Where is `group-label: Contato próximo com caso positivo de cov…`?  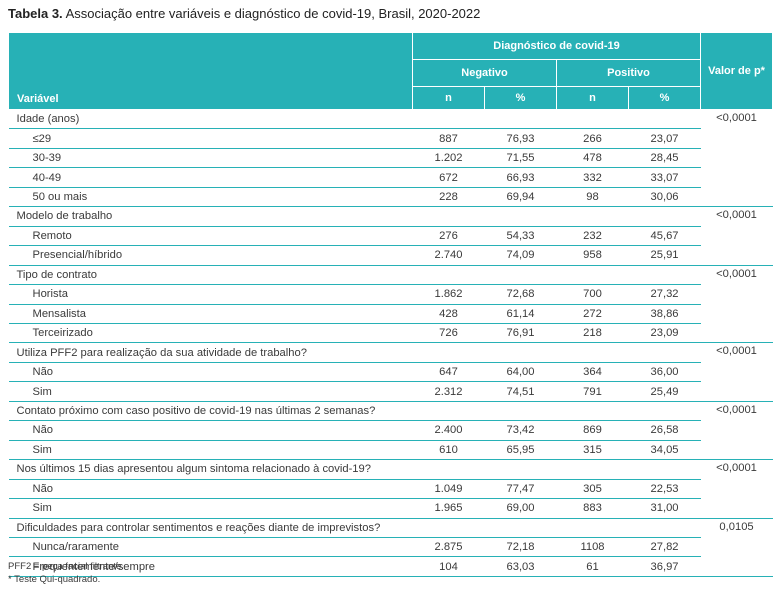
group-label: Contato próximo com caso positivo de cov… is located at coordinates (354, 411).